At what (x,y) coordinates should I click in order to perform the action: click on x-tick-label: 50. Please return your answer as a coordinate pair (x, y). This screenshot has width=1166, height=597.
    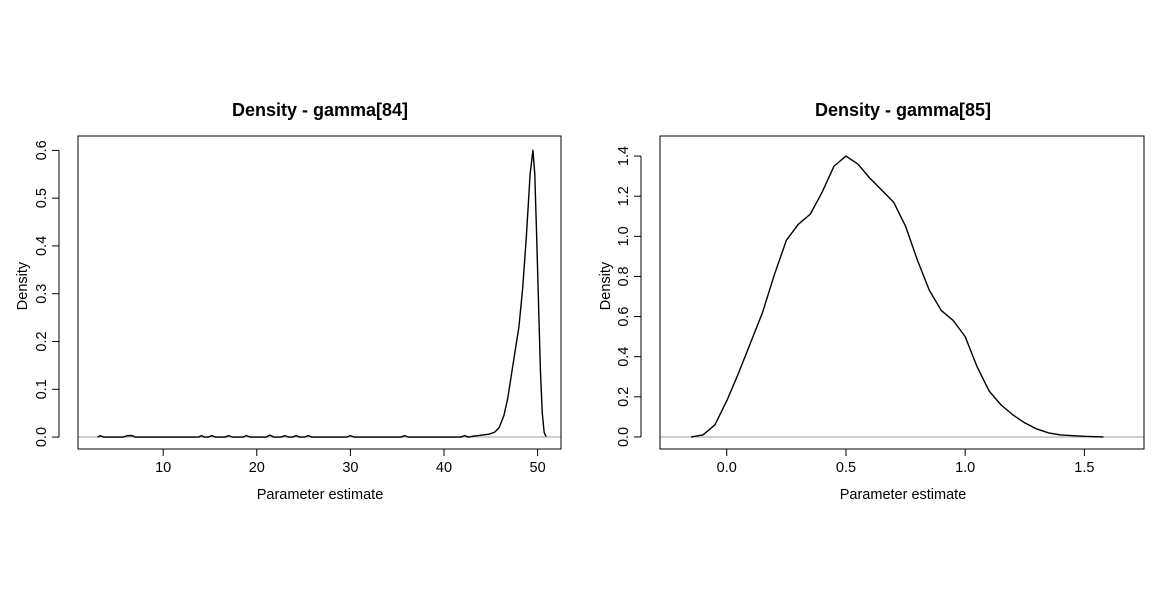
    Looking at the image, I should click on (538, 468).